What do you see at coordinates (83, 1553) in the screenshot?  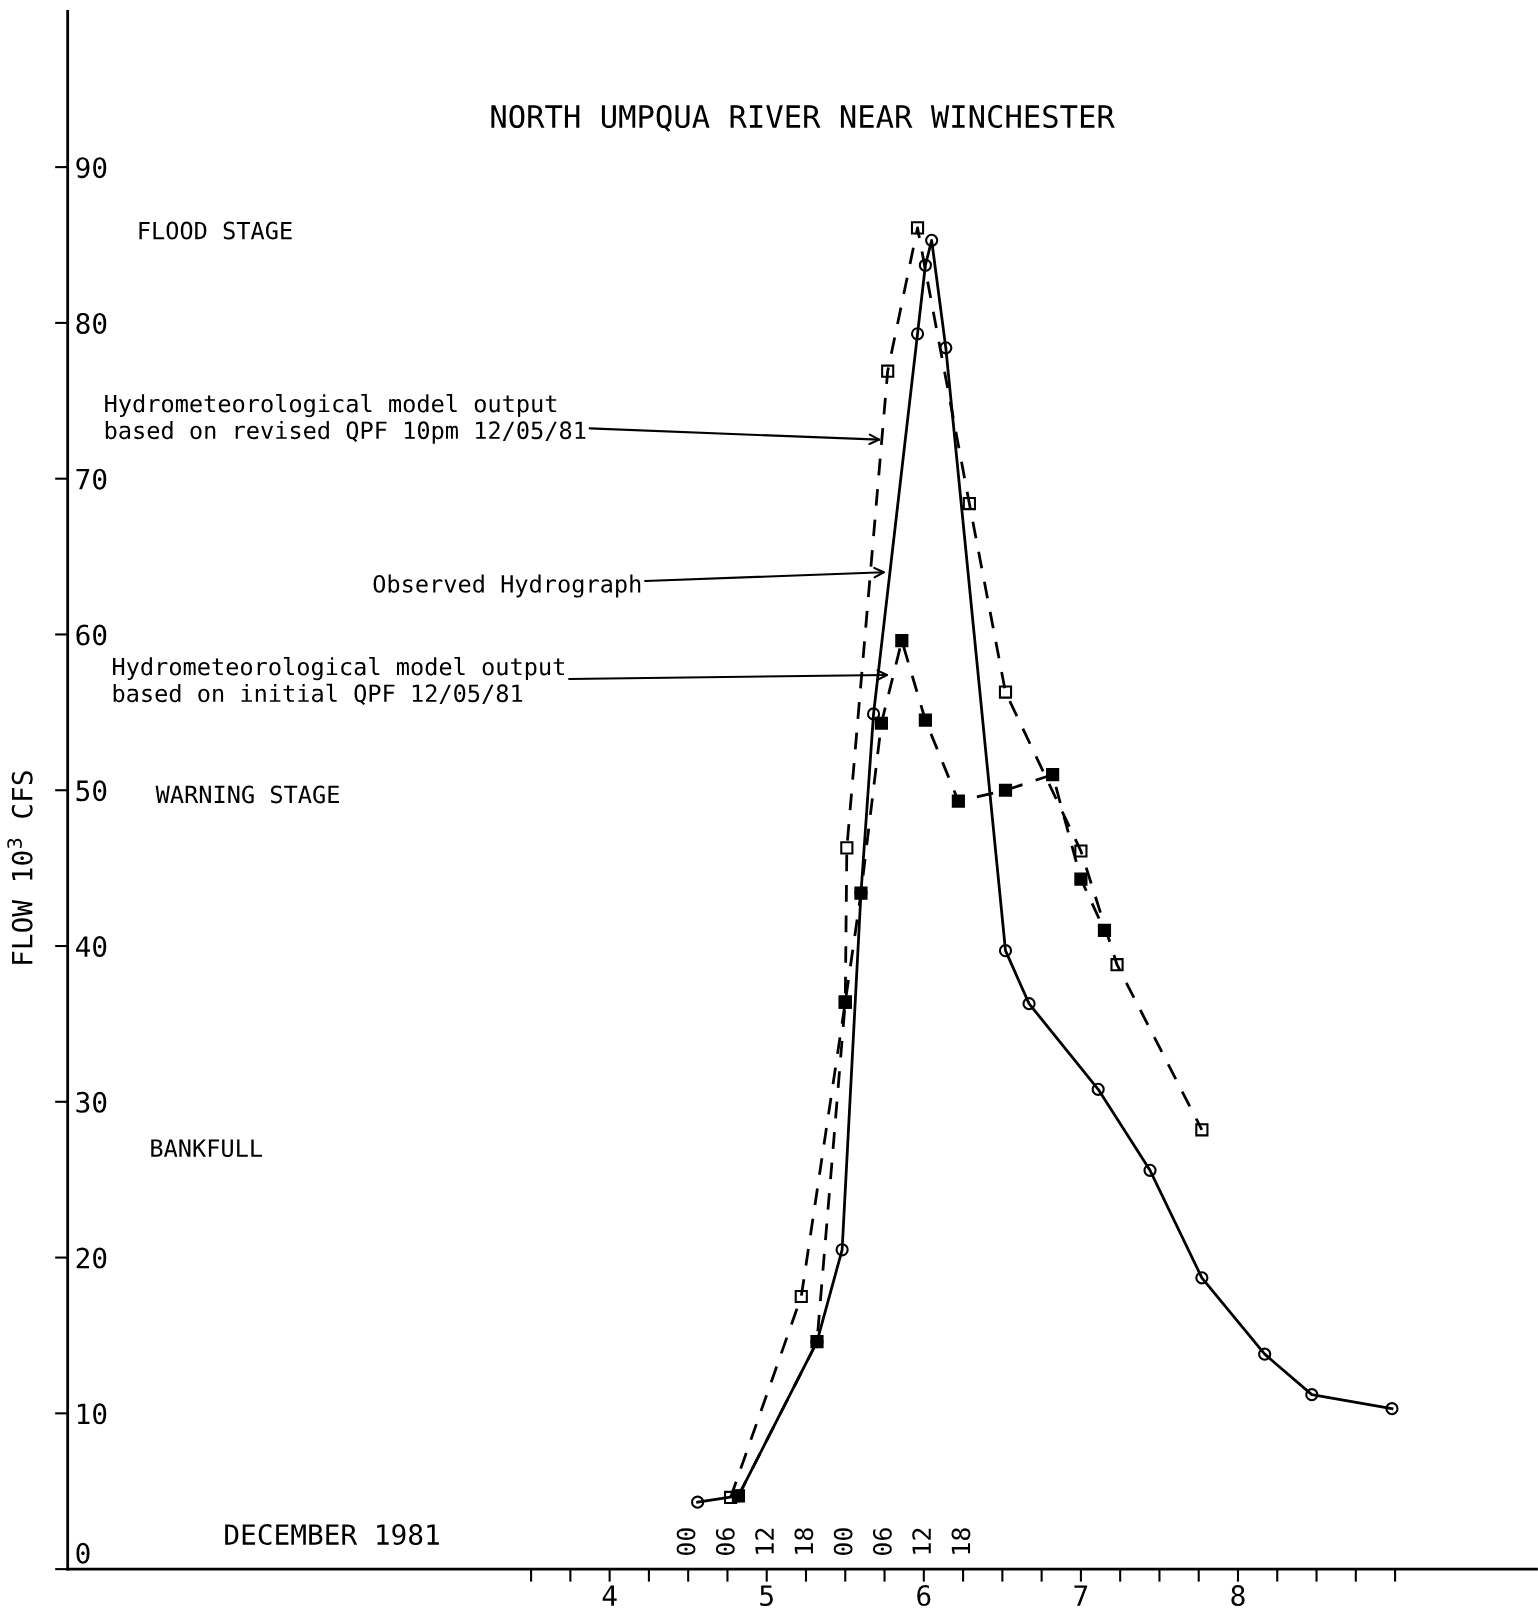 I see `y-tick-label: 0` at bounding box center [83, 1553].